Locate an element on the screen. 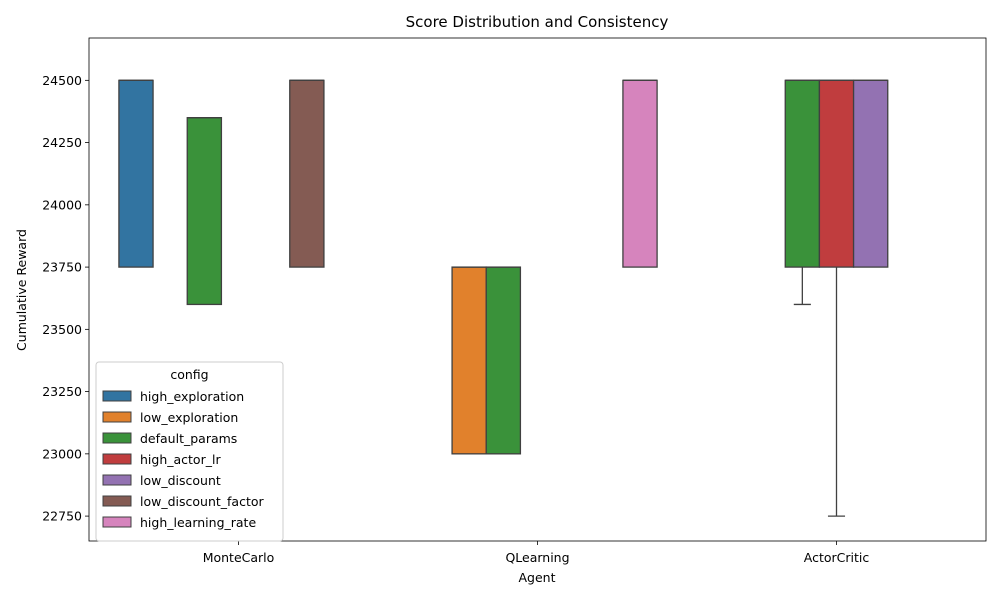 The width and height of the screenshot is (1000, 600). y-tick-label: 24500 is located at coordinates (62, 80).